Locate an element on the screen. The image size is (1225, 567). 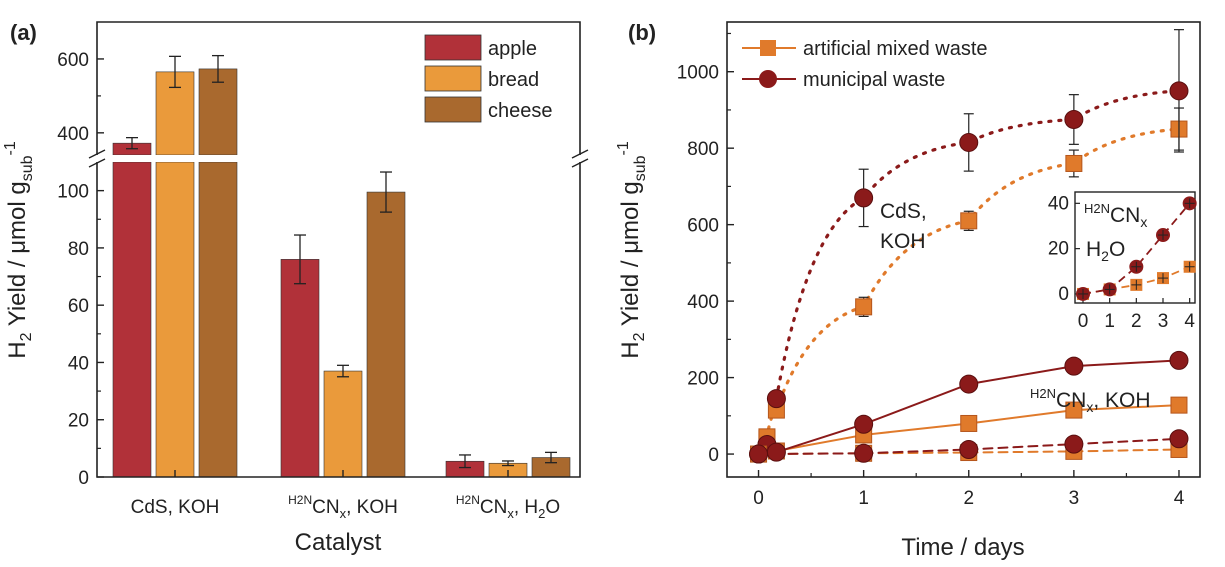
x-tick-label: 0 is located at coordinates (758, 498).